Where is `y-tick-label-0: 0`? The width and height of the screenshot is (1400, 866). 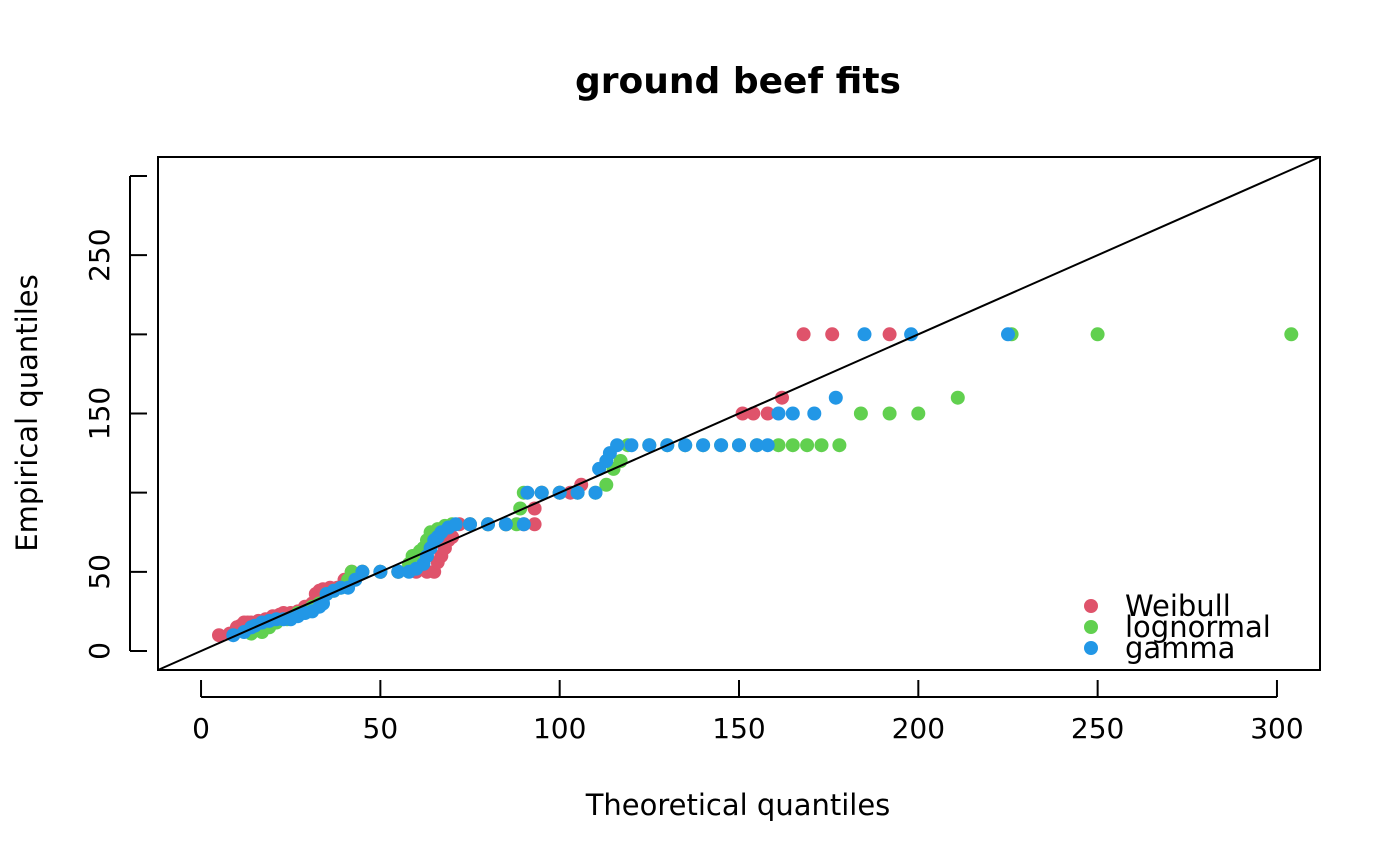
y-tick-label-0: 0 is located at coordinates (99, 651).